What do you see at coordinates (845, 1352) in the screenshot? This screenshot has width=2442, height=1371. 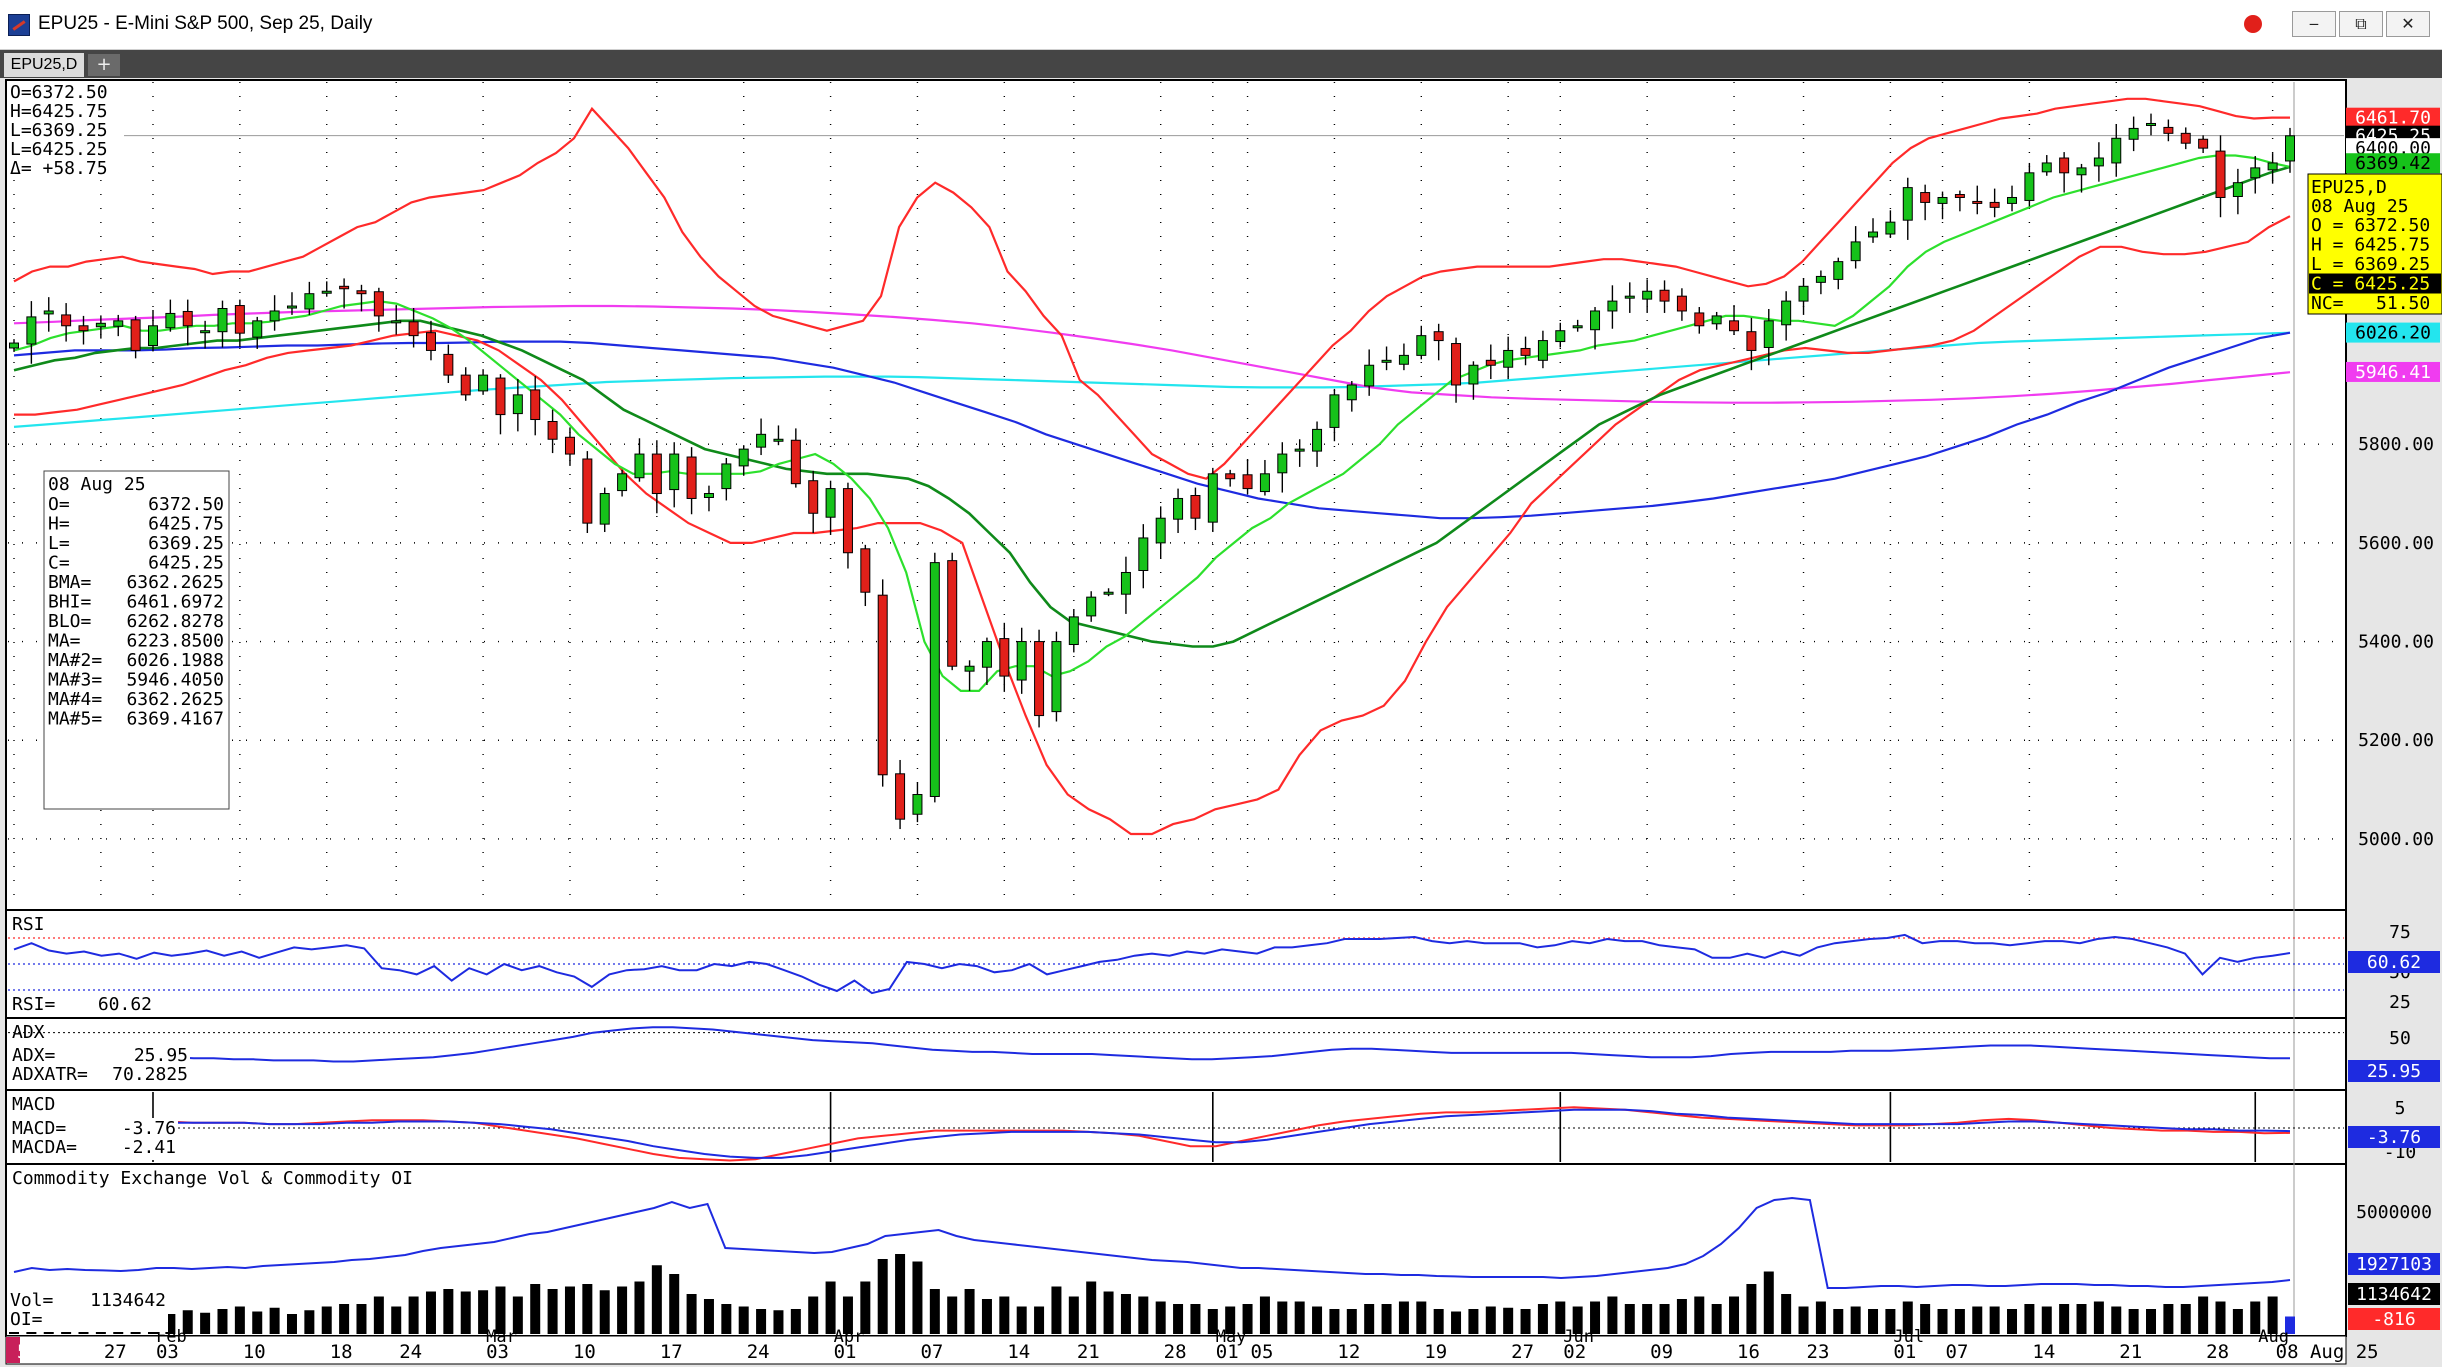 I see `x-tick-label: 01` at bounding box center [845, 1352].